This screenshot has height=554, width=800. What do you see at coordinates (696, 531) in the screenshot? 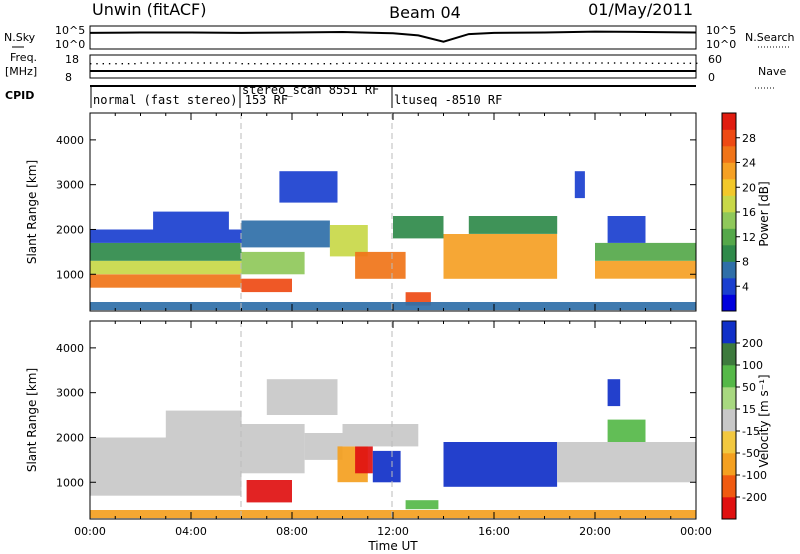
I see `x-tick-label: 00:00` at bounding box center [696, 531].